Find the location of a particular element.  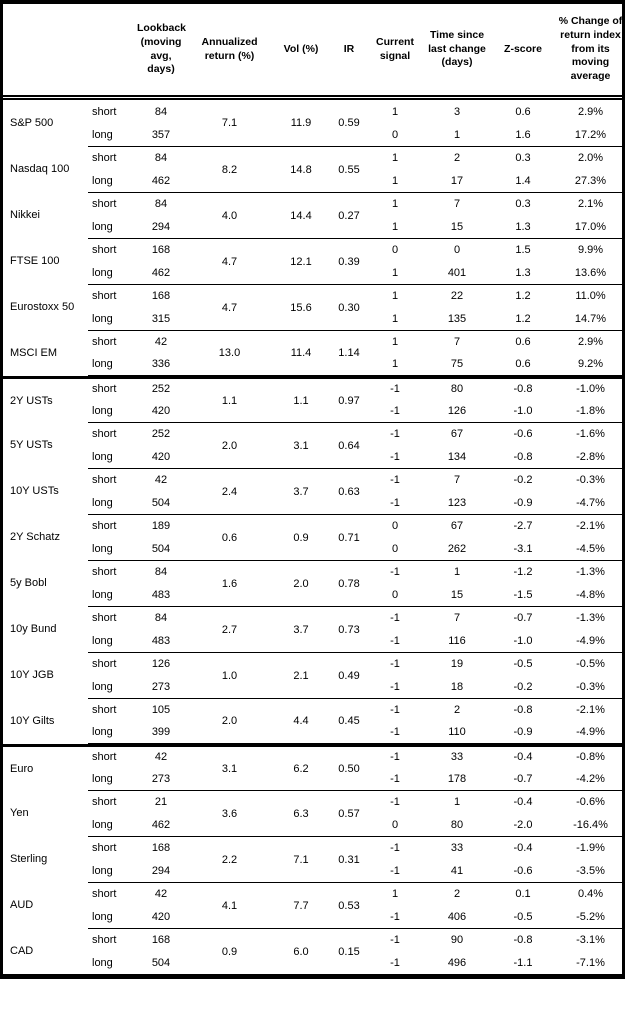

asset-row-long: long 483 -1 116 -1.0 -4.9% is located at coordinates (314, 640).